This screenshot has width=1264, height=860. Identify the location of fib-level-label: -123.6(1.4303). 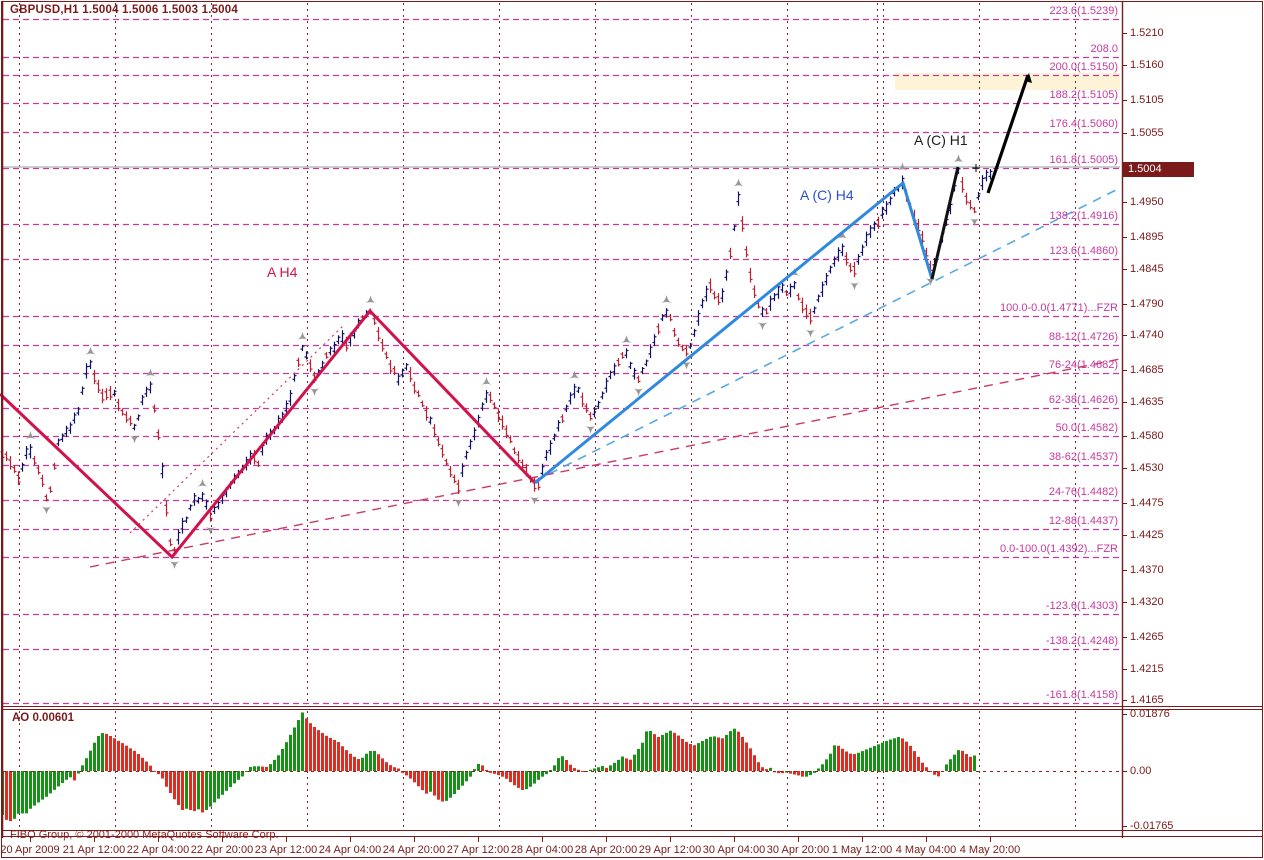
(1081, 606).